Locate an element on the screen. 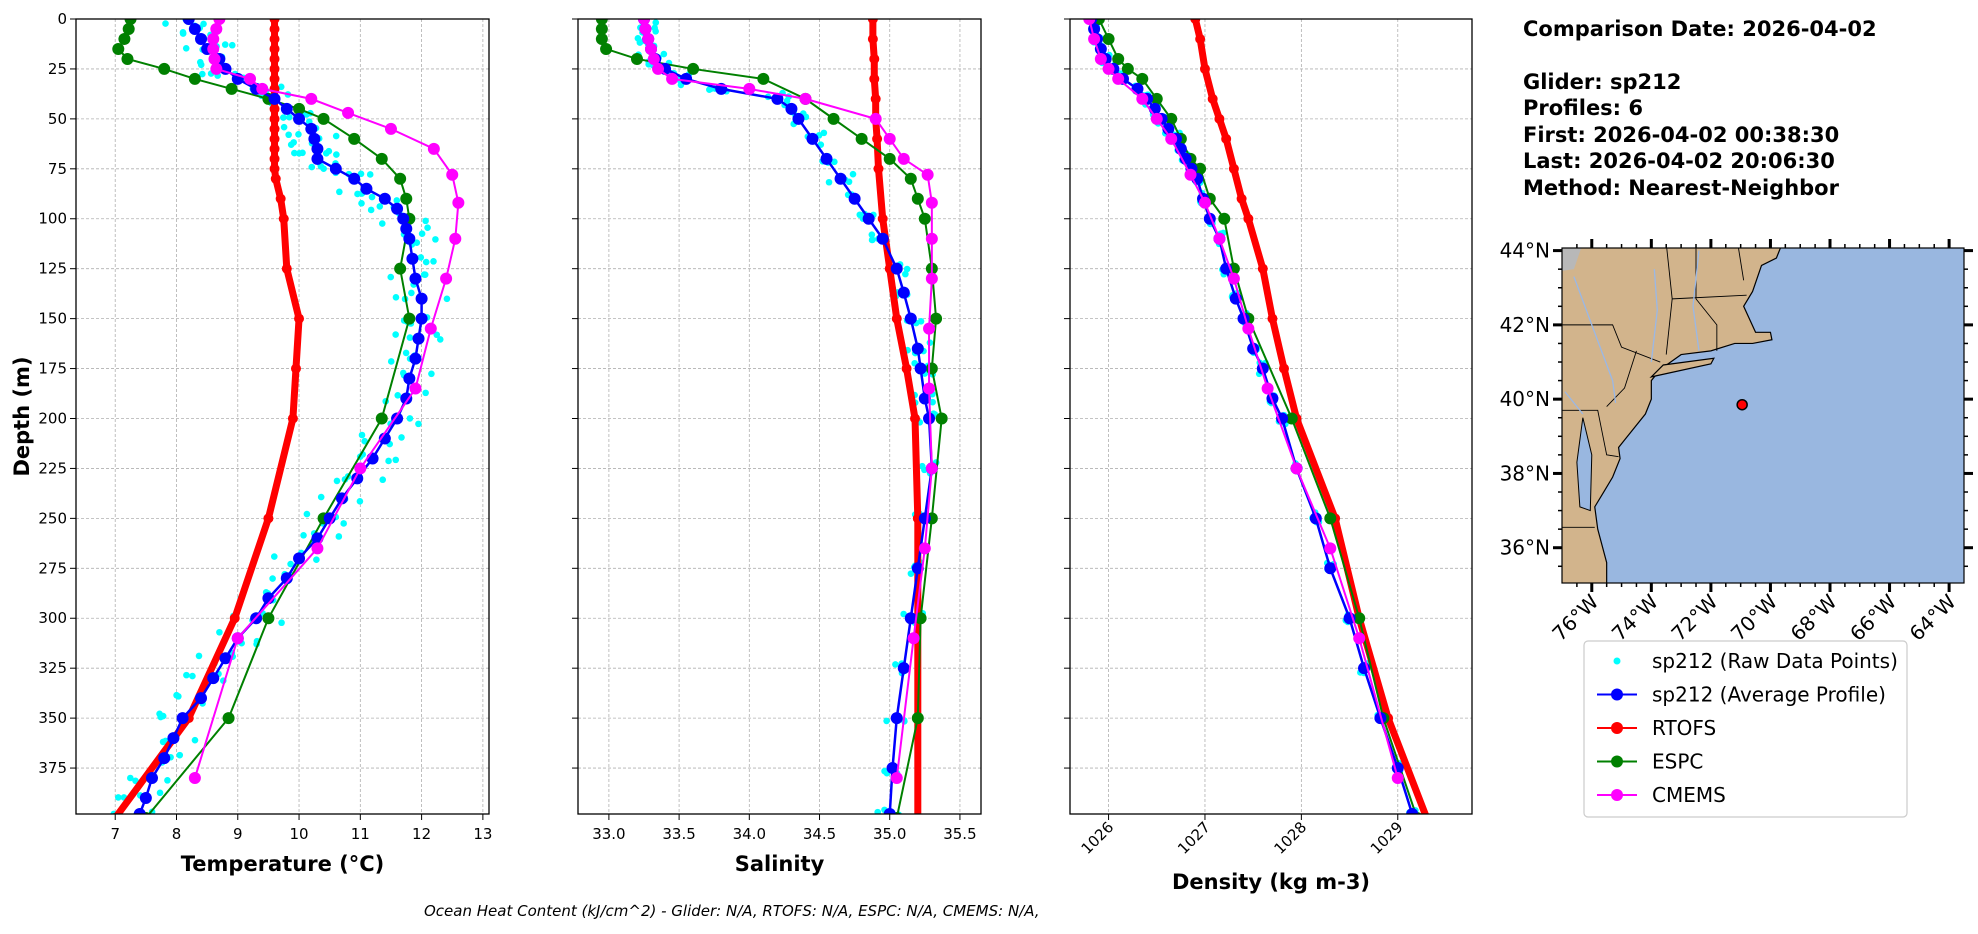  y-tick-label: 50 is located at coordinates (57, 119).